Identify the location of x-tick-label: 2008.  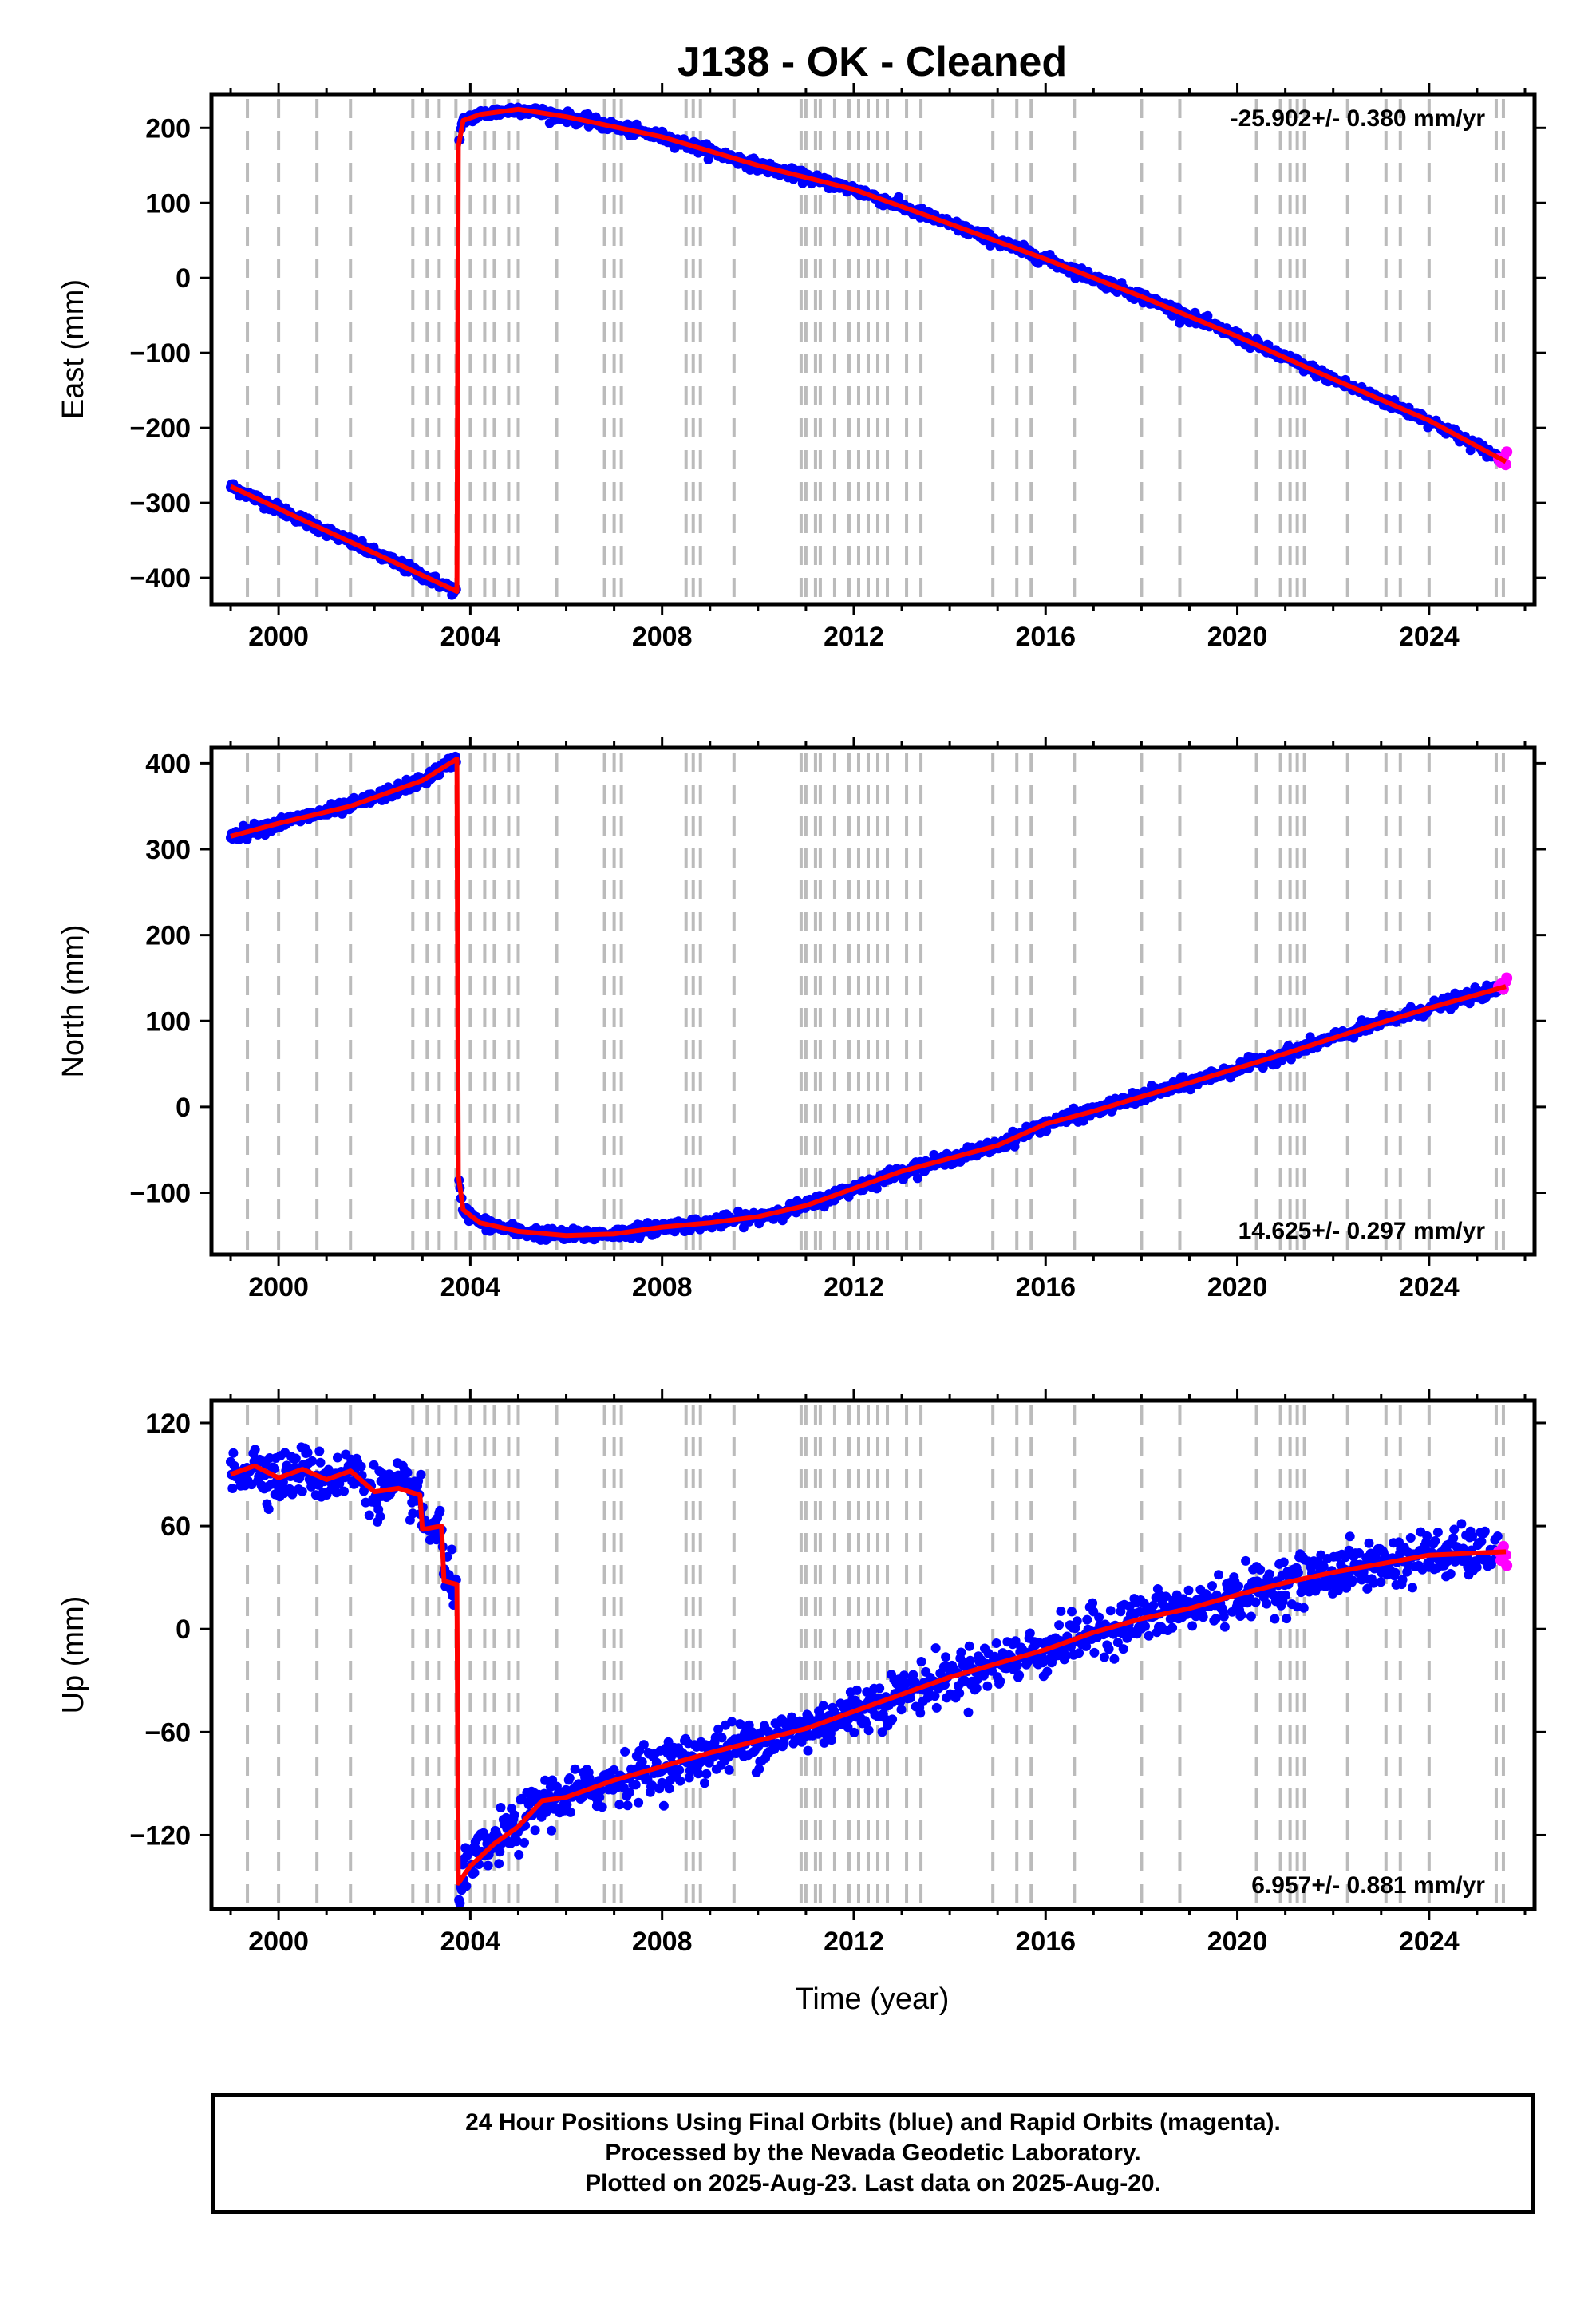
(662, 1287).